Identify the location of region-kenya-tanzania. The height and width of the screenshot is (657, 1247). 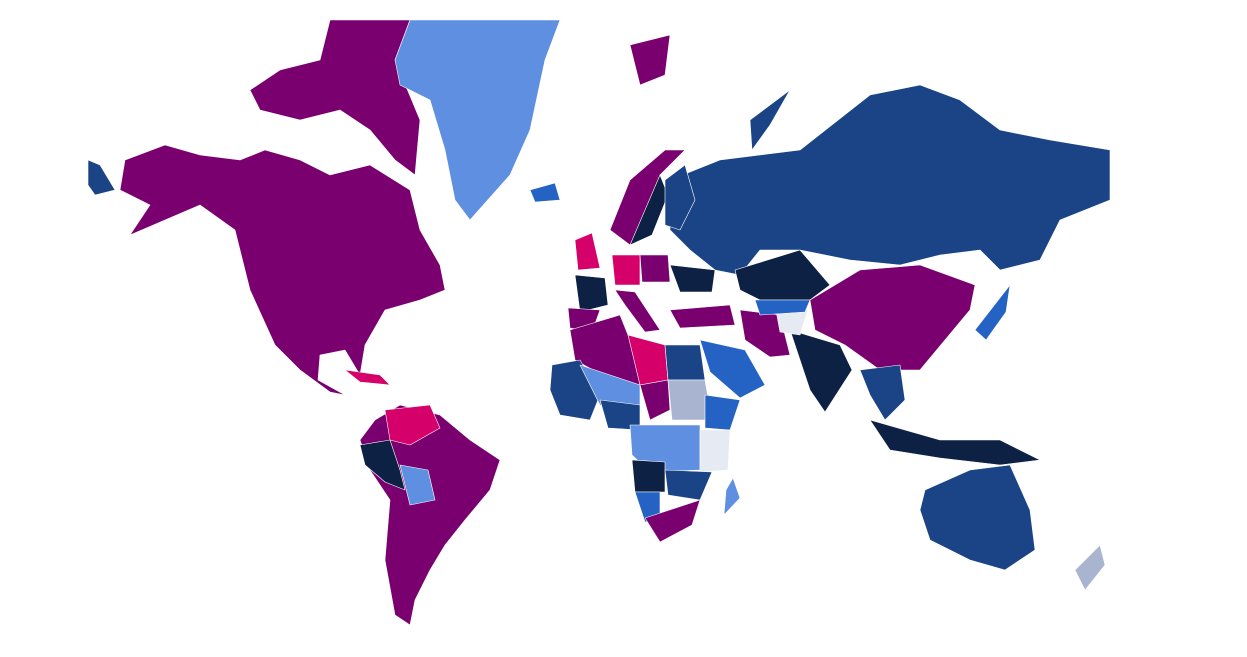
(715, 451).